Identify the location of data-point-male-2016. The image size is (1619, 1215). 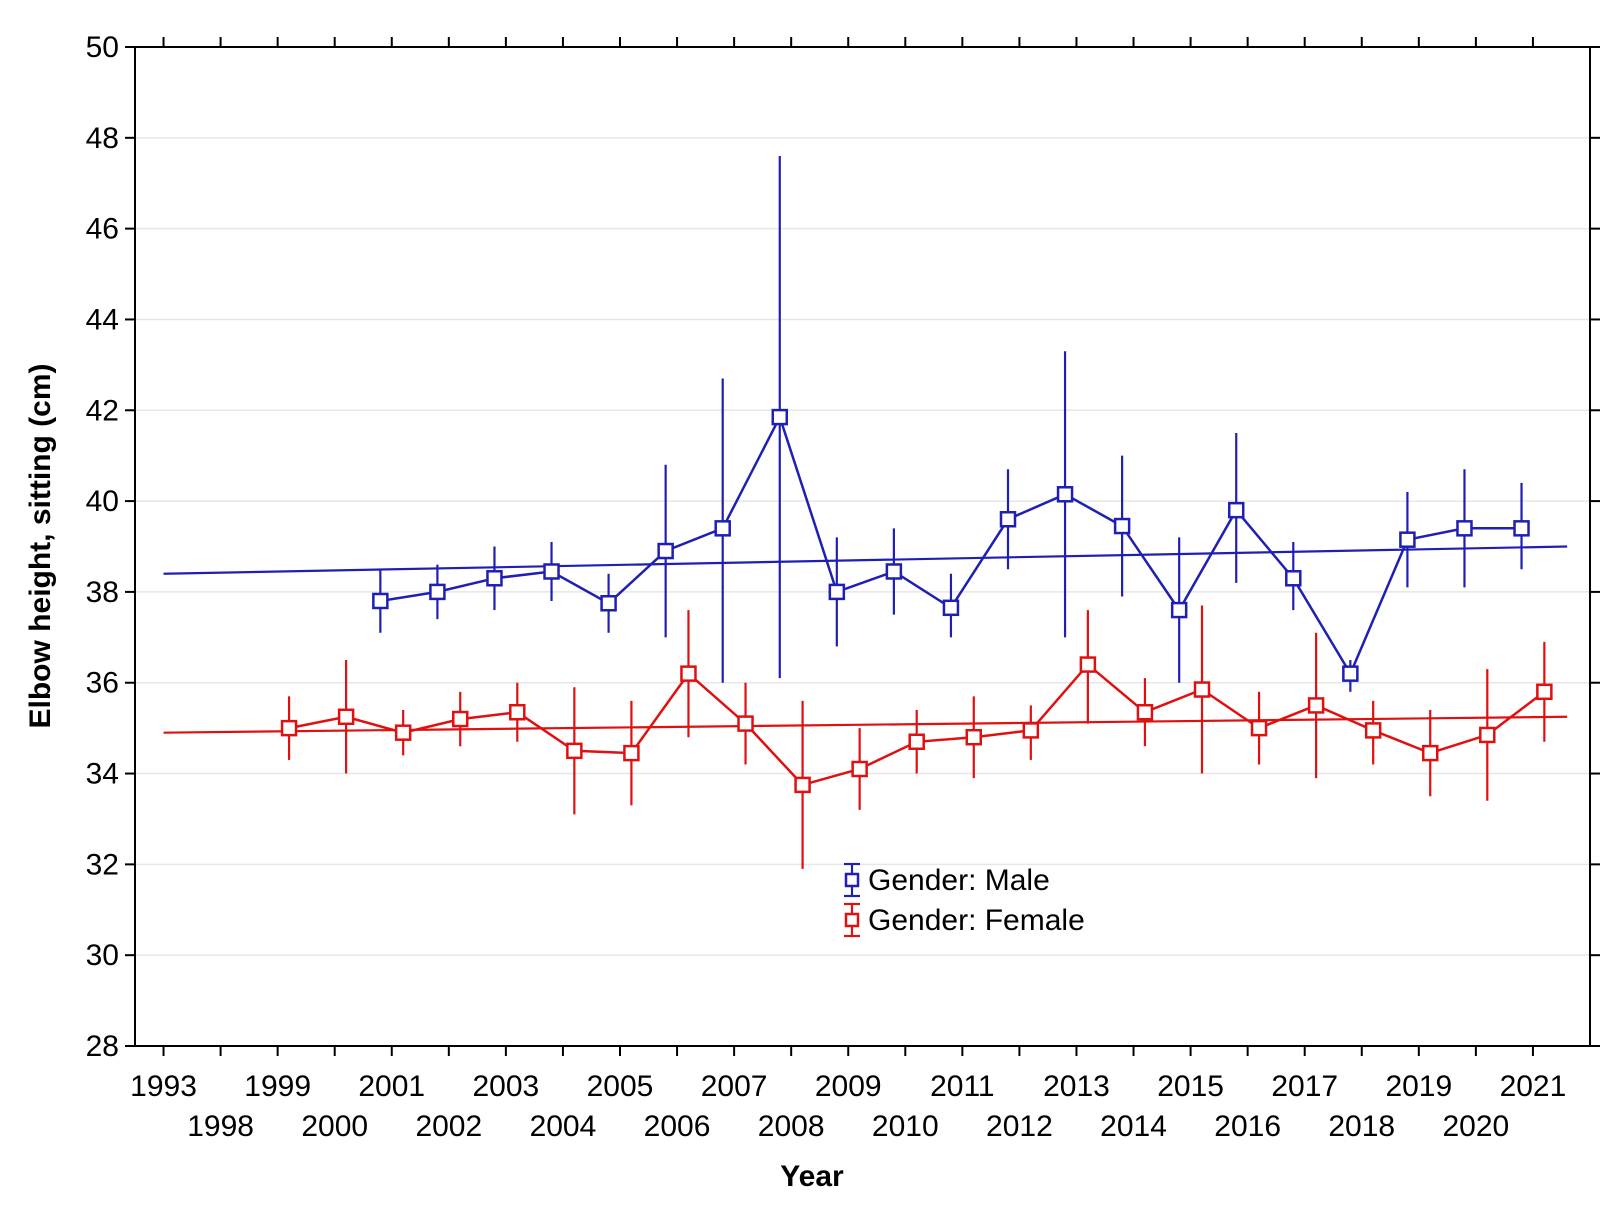
(1236, 510).